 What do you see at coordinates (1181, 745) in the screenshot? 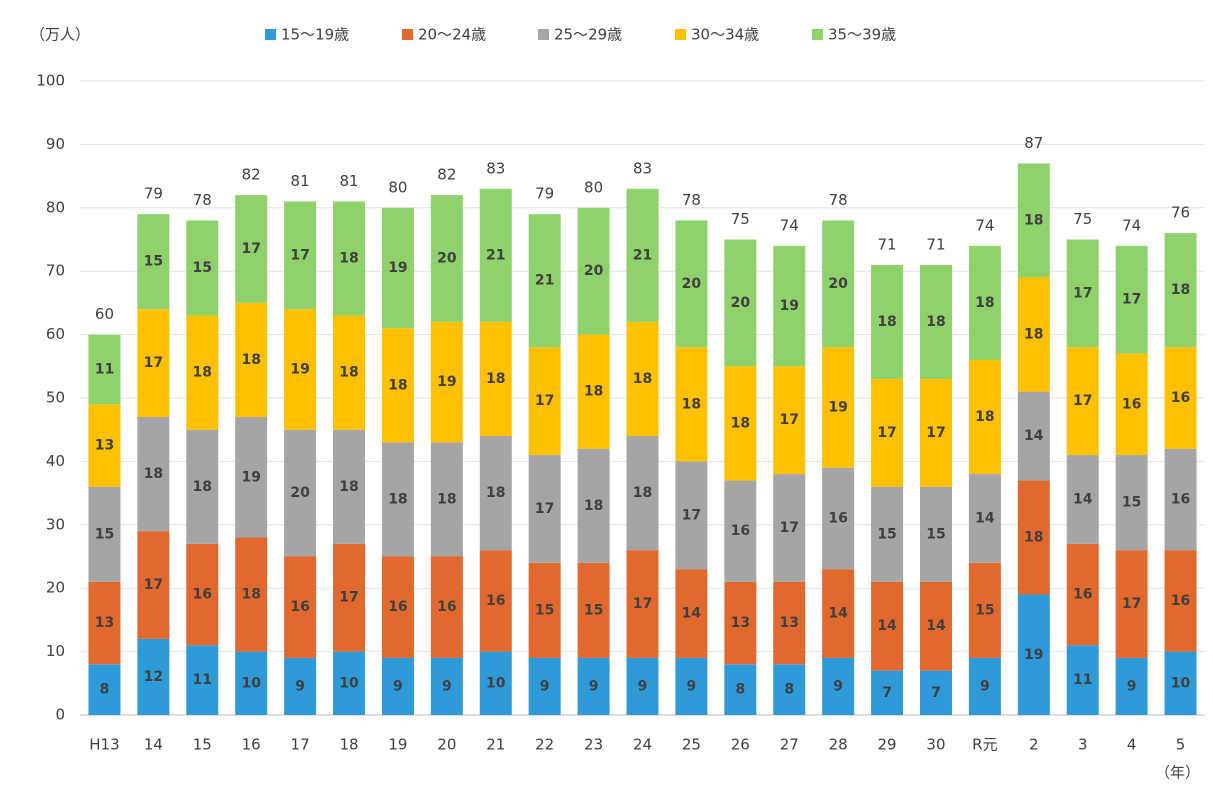
I see `x-tick-label: 5` at bounding box center [1181, 745].